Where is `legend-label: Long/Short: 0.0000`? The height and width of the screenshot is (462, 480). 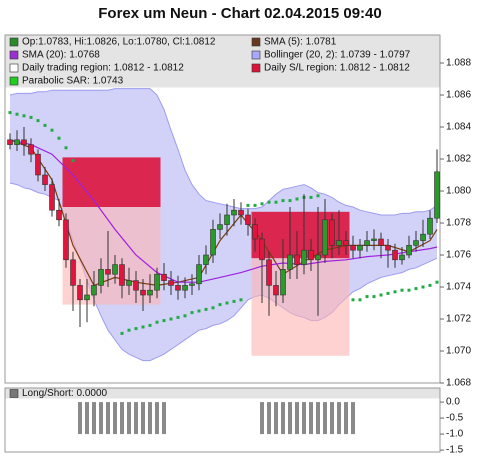 legend-label: Long/Short: 0.0000 is located at coordinates (65, 393).